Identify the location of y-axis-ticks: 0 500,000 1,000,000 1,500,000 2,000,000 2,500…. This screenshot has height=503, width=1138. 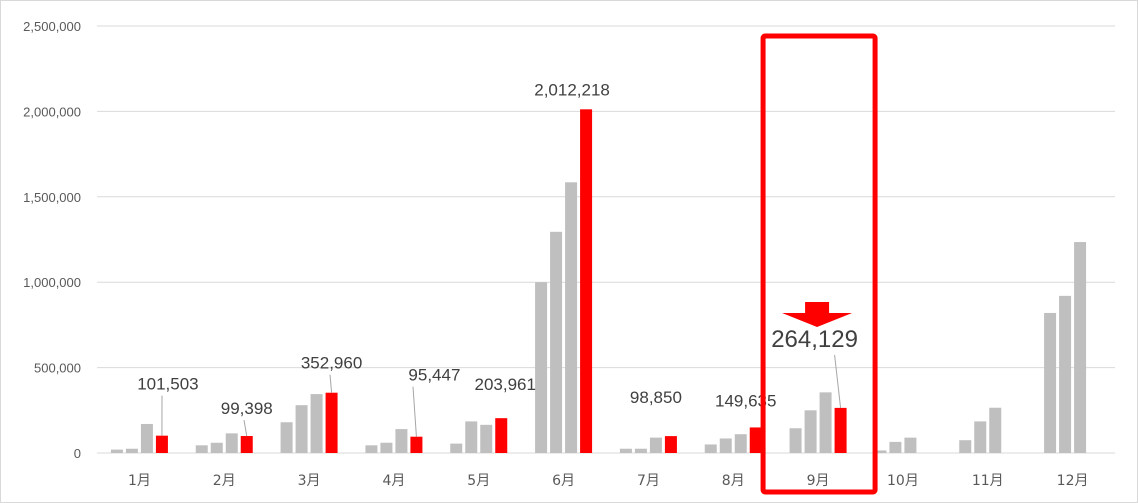
(52, 240).